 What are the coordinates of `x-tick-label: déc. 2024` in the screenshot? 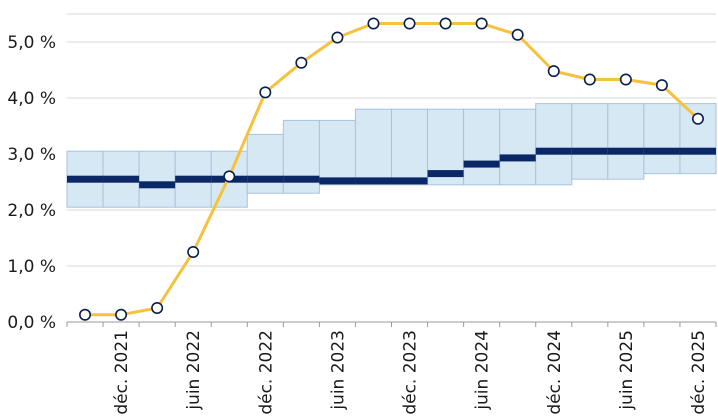 It's located at (555, 372).